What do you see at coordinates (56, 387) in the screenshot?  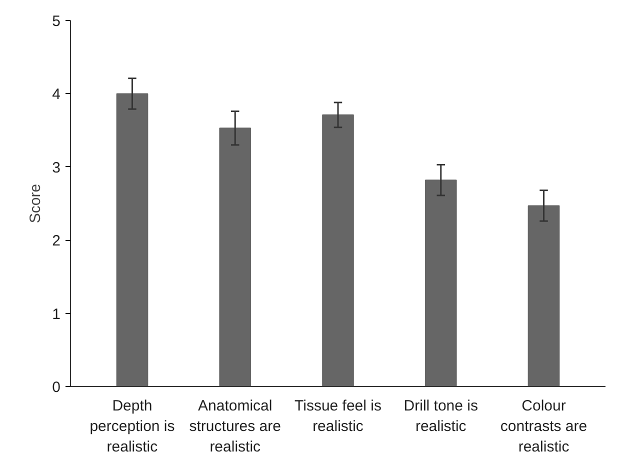 I see `y-tick-label: 0` at bounding box center [56, 387].